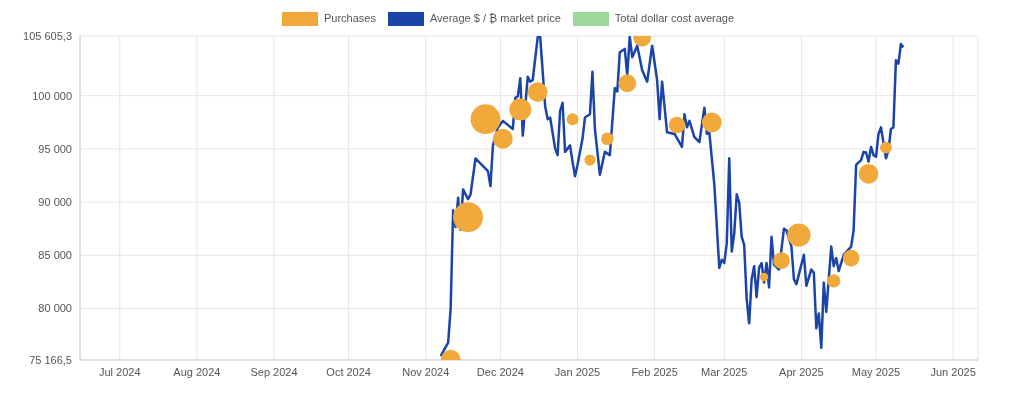  I want to click on x-tick-label: Mar 2025, so click(724, 371).